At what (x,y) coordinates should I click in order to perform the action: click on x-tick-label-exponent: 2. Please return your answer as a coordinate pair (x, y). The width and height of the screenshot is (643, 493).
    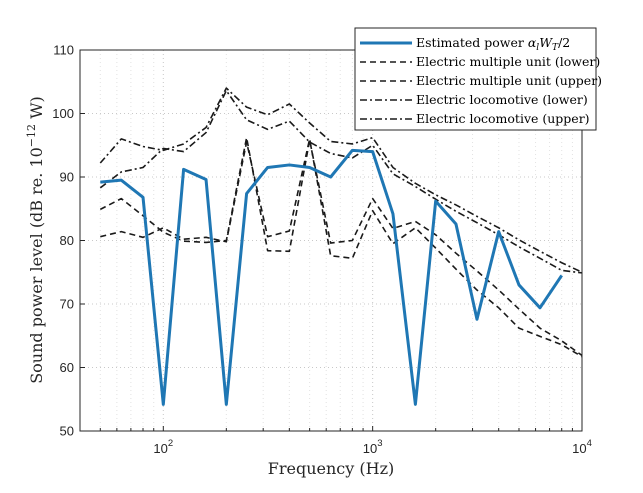
    Looking at the image, I should click on (170, 443).